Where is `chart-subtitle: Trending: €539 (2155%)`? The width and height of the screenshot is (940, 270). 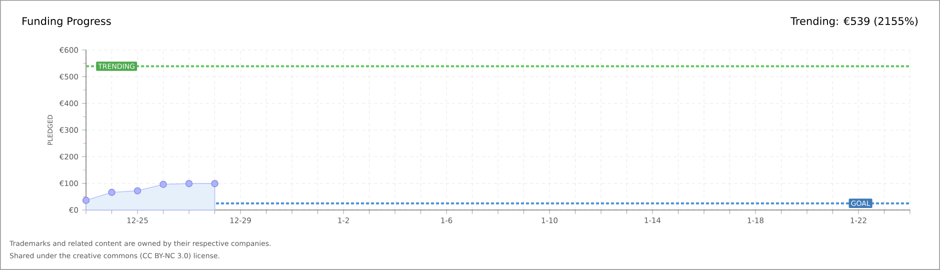 chart-subtitle: Trending: €539 (2155%) is located at coordinates (854, 22).